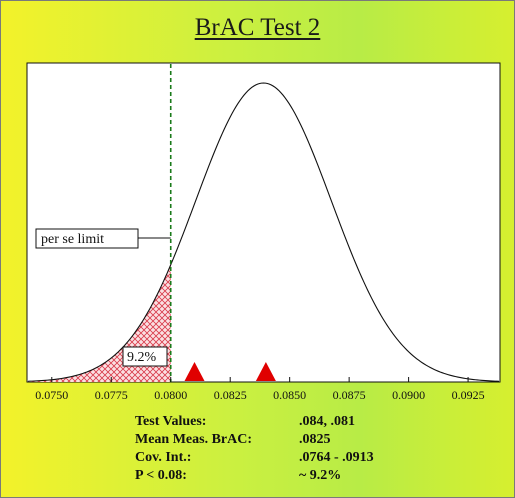 This screenshot has height=498, width=515. What do you see at coordinates (285, 440) in the screenshot?
I see `summary-row-mean: Mean Meas. BrAC: .0825` at bounding box center [285, 440].